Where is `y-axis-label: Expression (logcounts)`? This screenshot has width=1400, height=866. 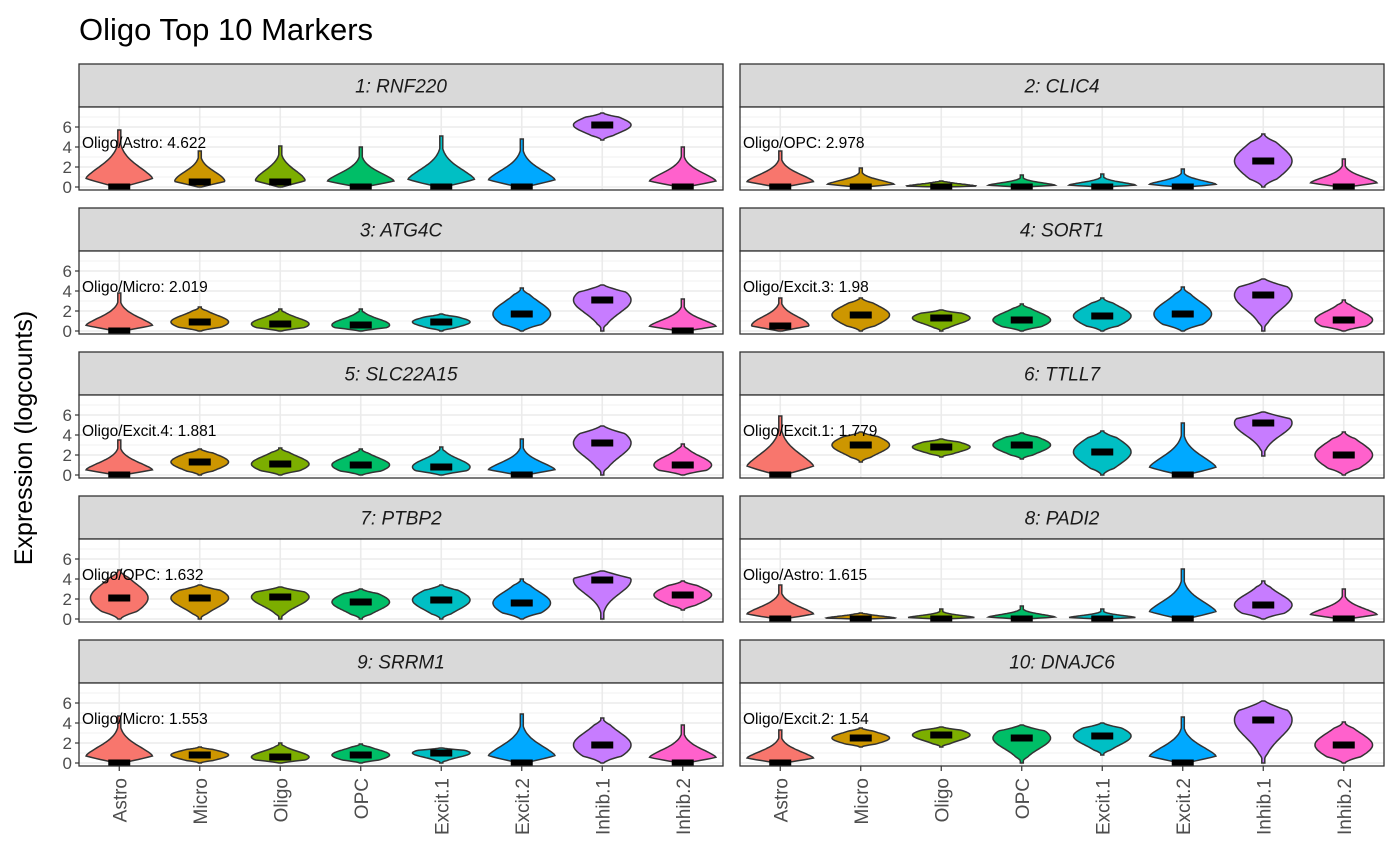
y-axis-label: Expression (logcounts) is located at coordinates (24, 438).